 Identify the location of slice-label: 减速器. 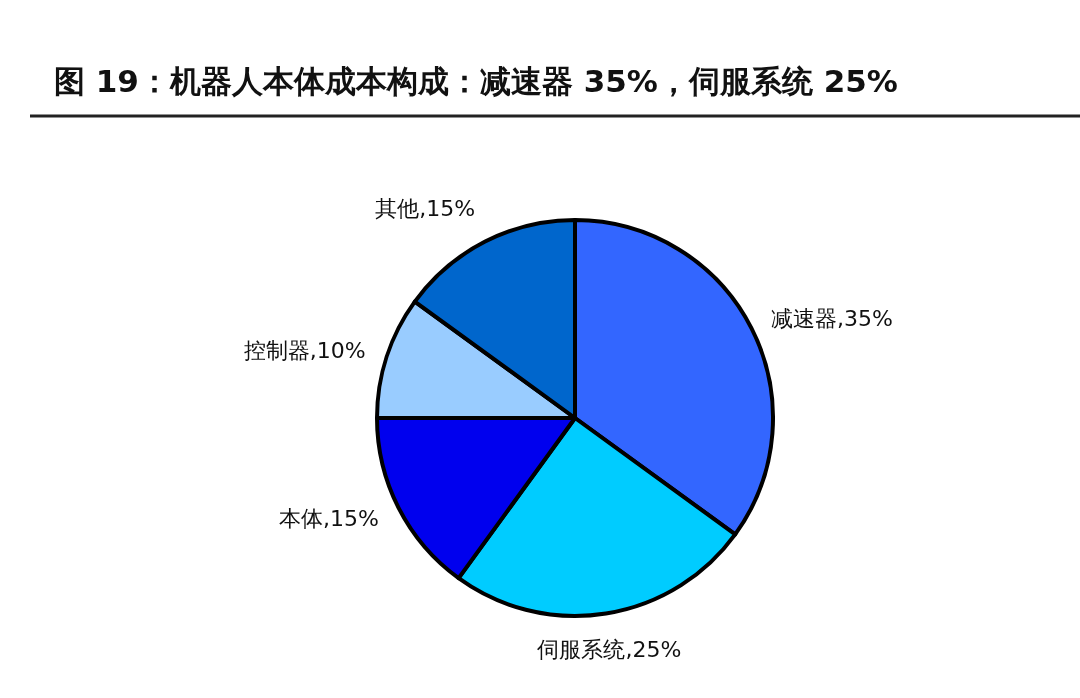
(804, 319).